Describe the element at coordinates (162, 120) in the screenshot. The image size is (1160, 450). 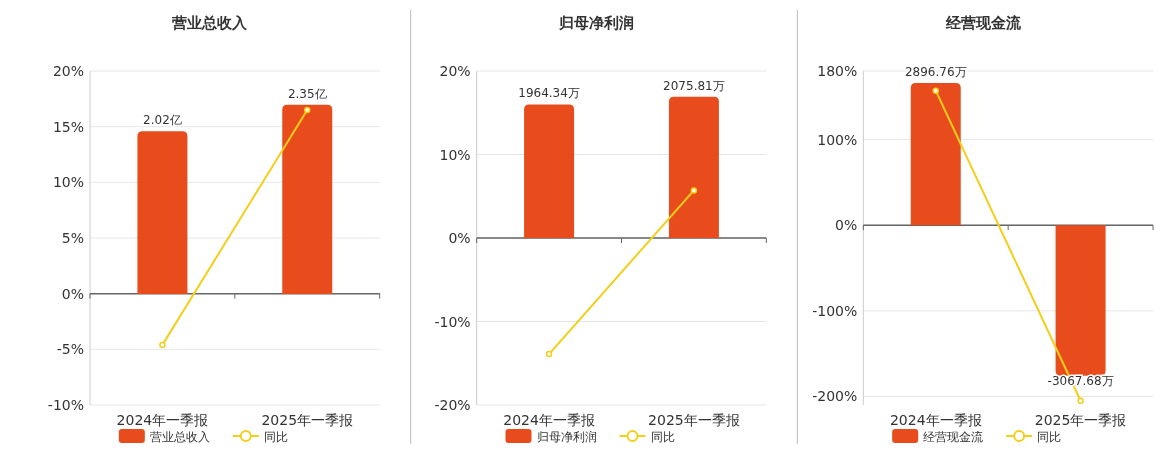
I see `data-label: 2.02亿` at that location.